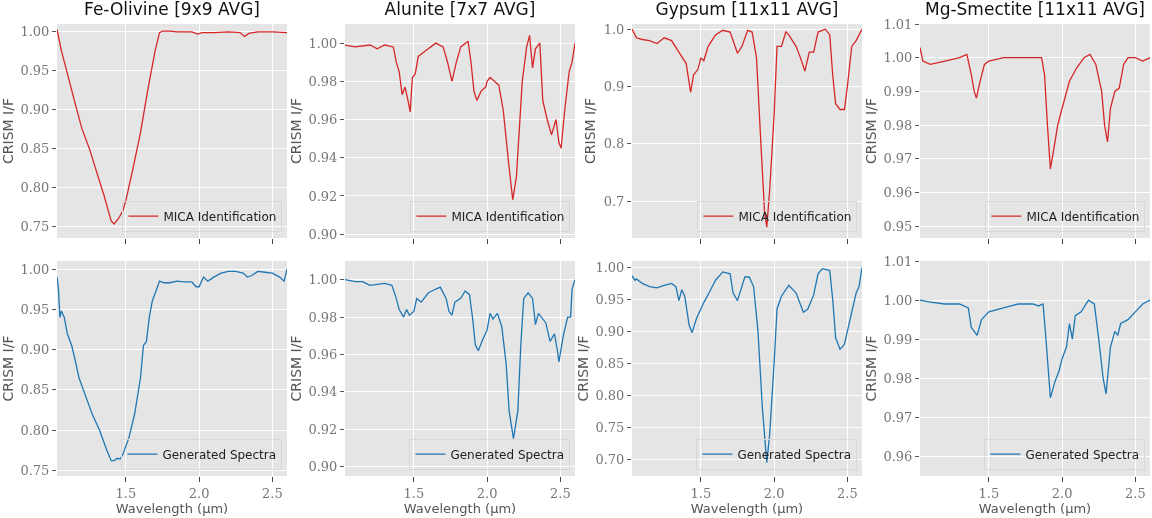  What do you see at coordinates (460, 9) in the screenshot?
I see `chart-title: Alunite [7x7 AVG]` at bounding box center [460, 9].